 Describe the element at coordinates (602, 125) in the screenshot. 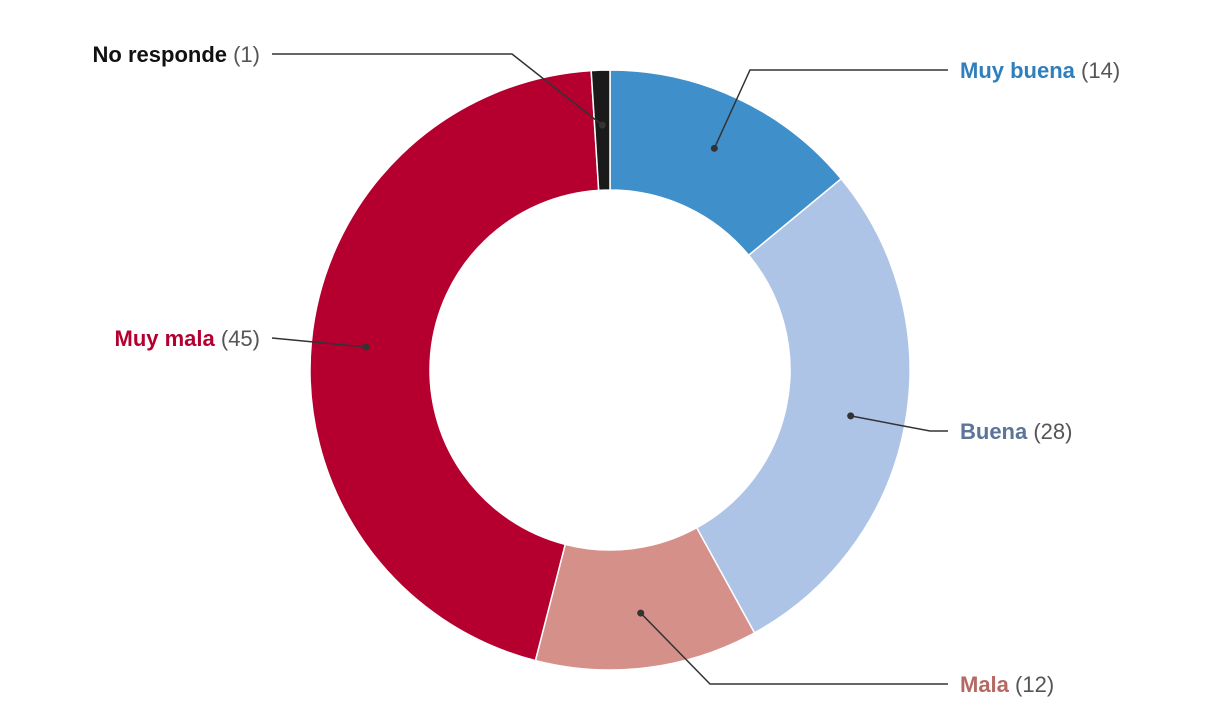

I see `leader-dot-no-responde` at that location.